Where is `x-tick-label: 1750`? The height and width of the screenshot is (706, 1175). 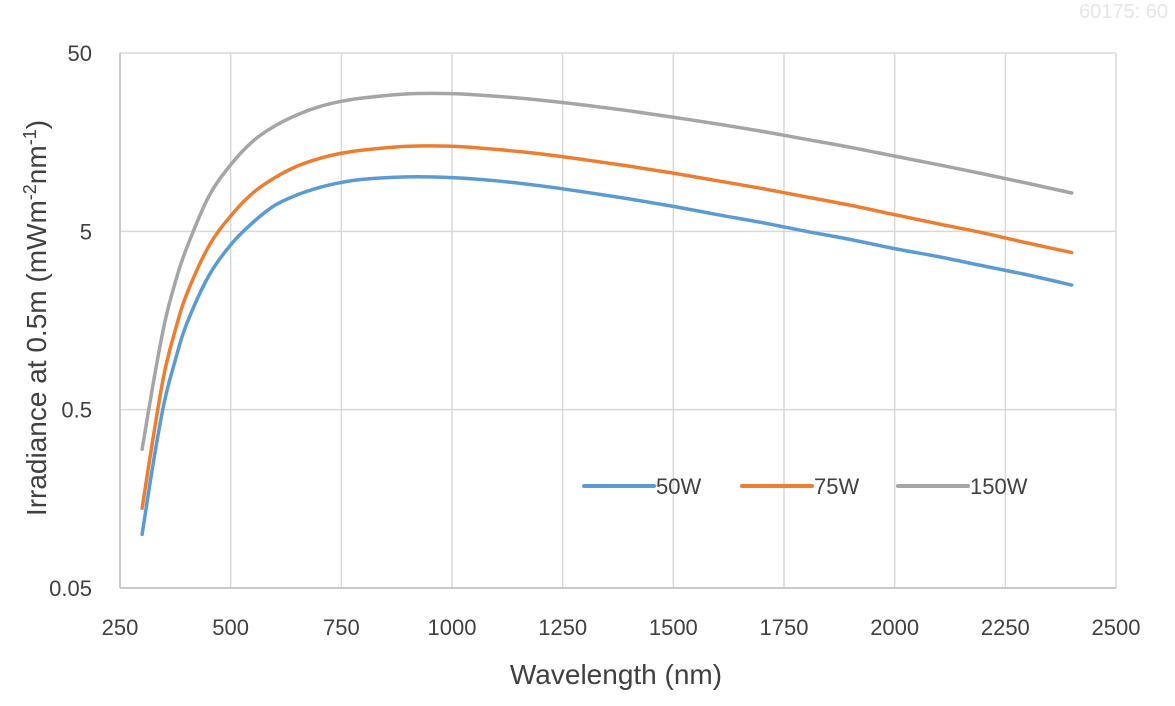
x-tick-label: 1750 is located at coordinates (784, 627).